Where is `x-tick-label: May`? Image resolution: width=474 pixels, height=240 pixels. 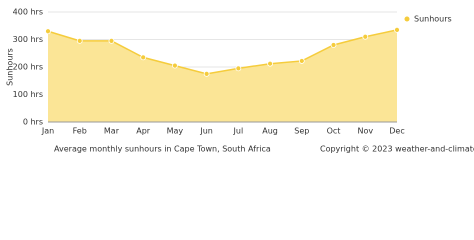 x-tick-label: May is located at coordinates (175, 131).